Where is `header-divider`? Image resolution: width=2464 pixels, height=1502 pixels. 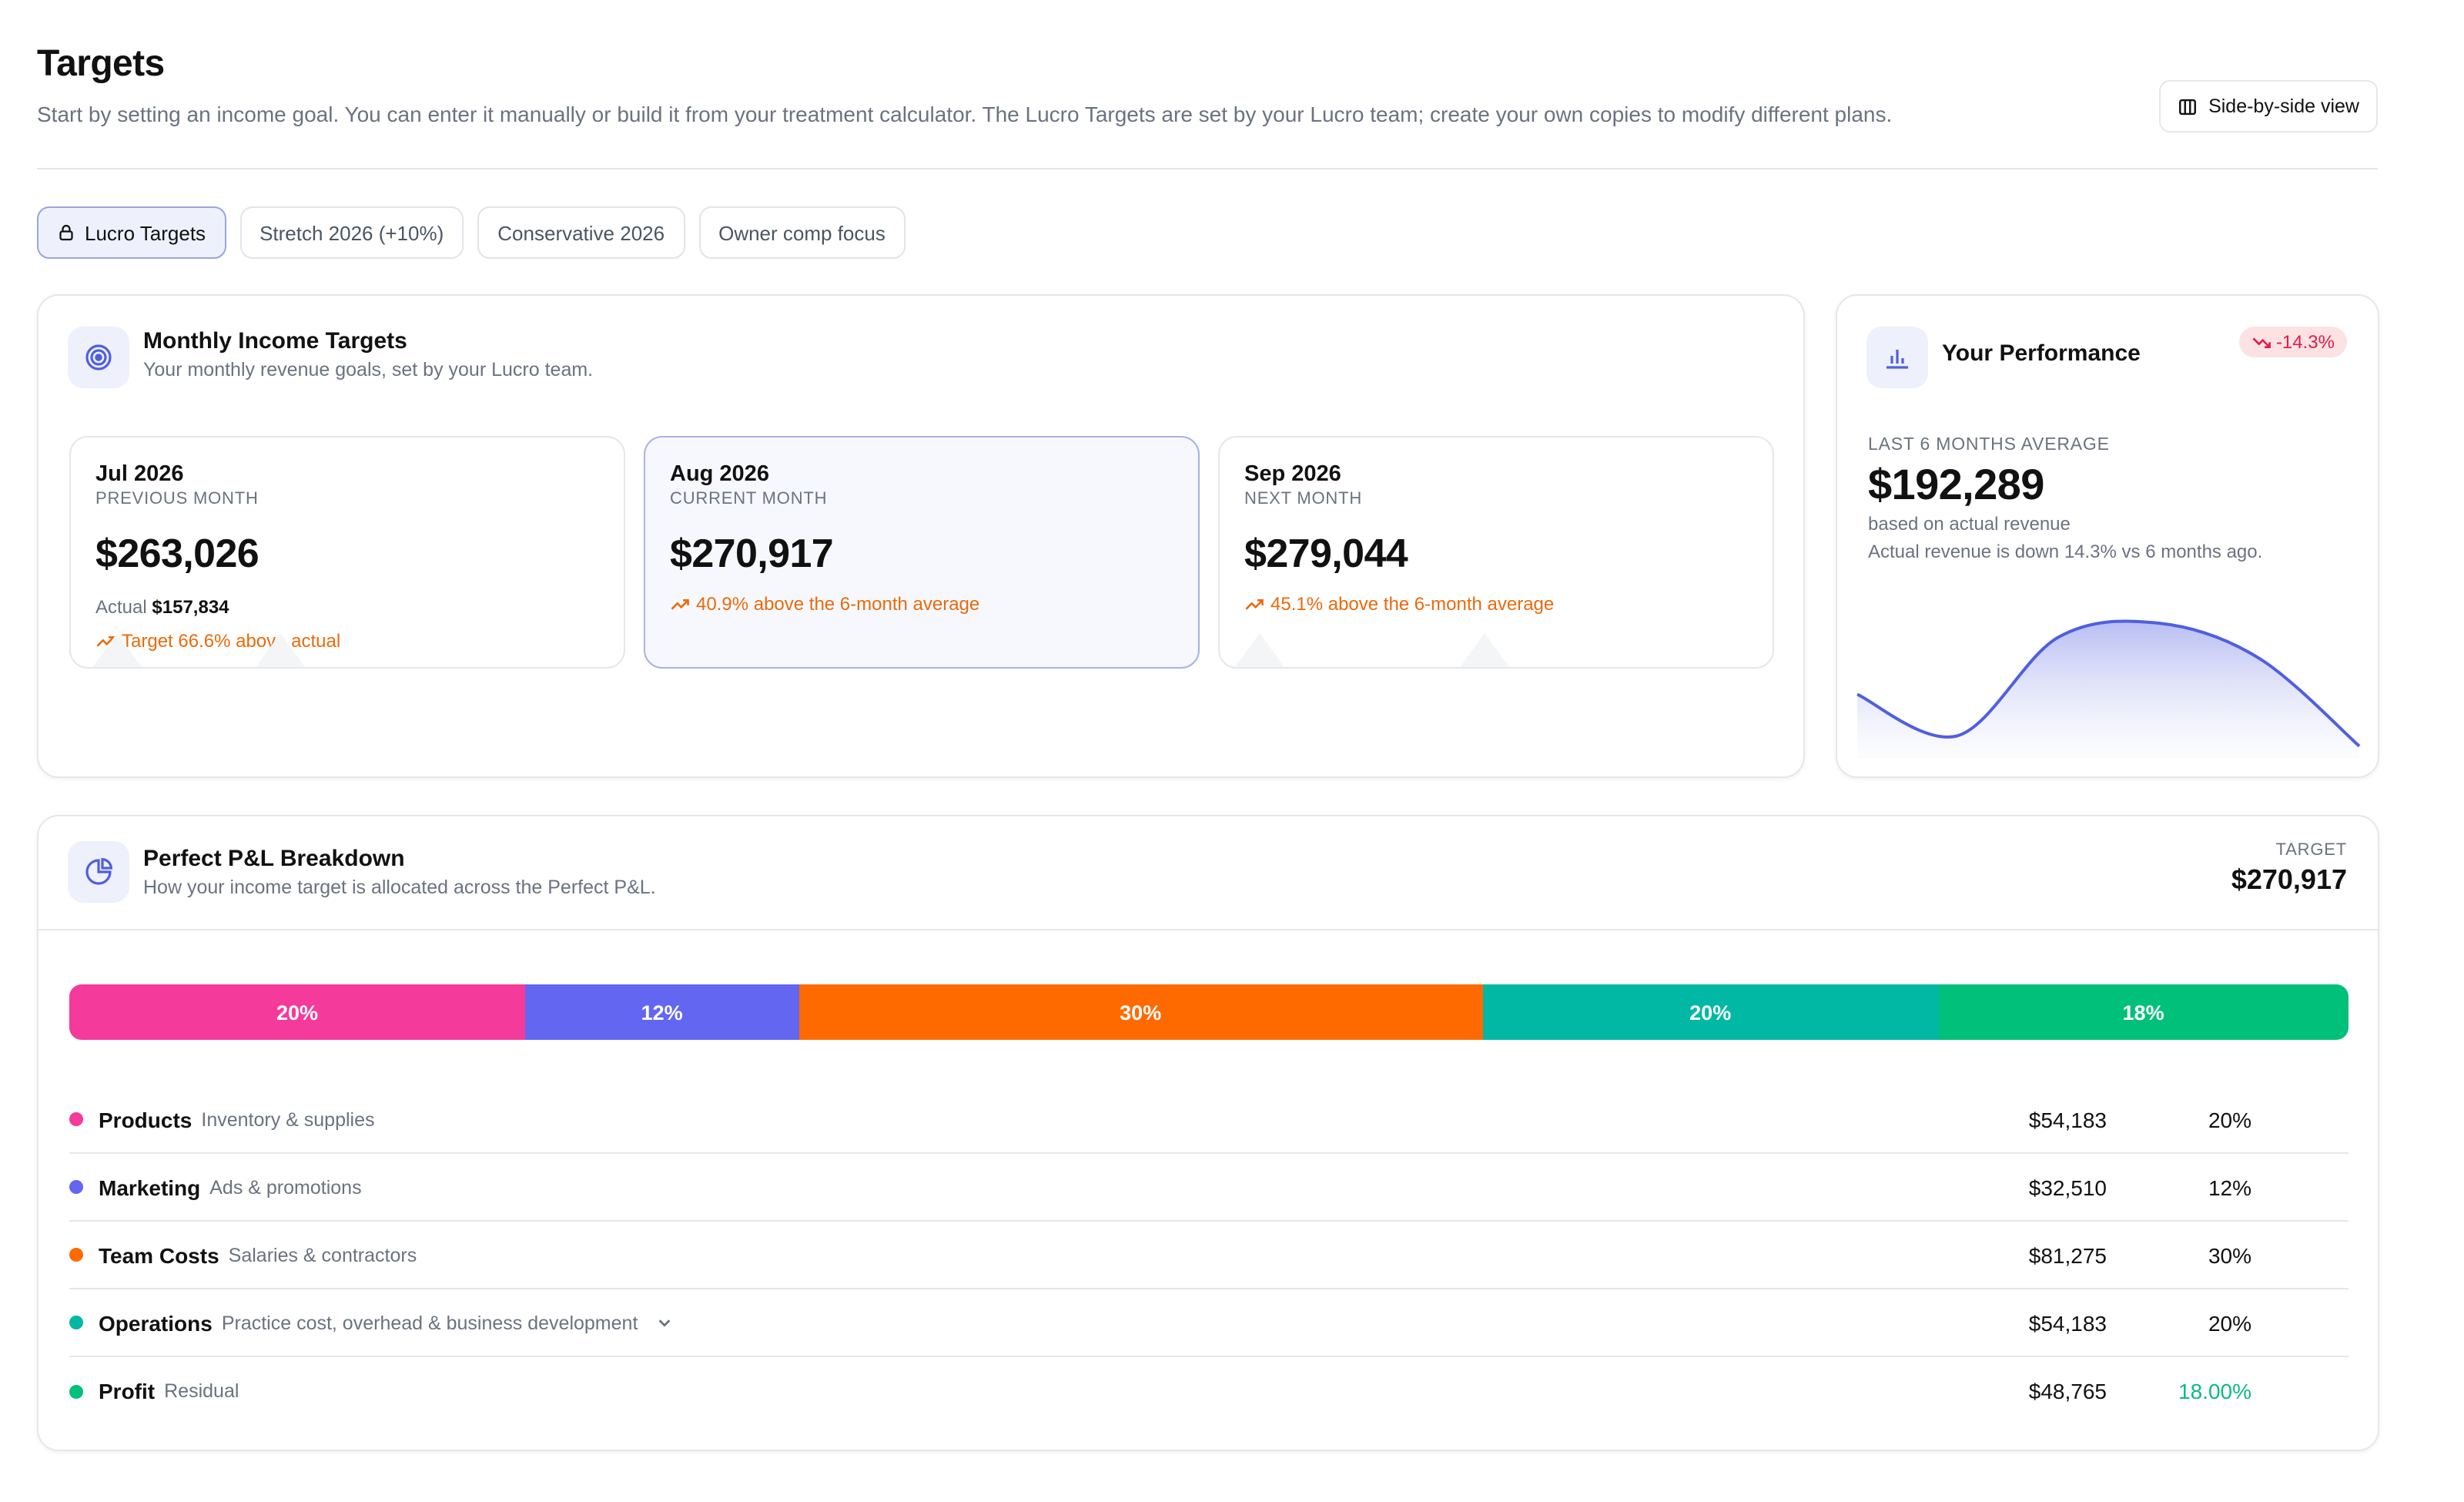
header-divider is located at coordinates (1207, 168).